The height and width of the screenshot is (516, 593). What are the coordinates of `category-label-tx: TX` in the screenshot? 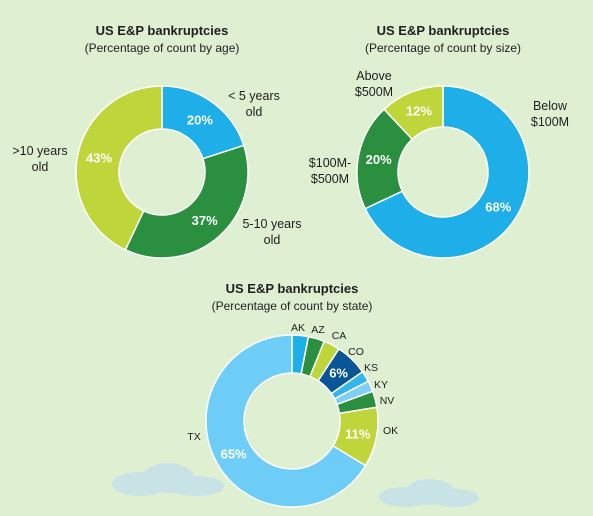 It's located at (193, 437).